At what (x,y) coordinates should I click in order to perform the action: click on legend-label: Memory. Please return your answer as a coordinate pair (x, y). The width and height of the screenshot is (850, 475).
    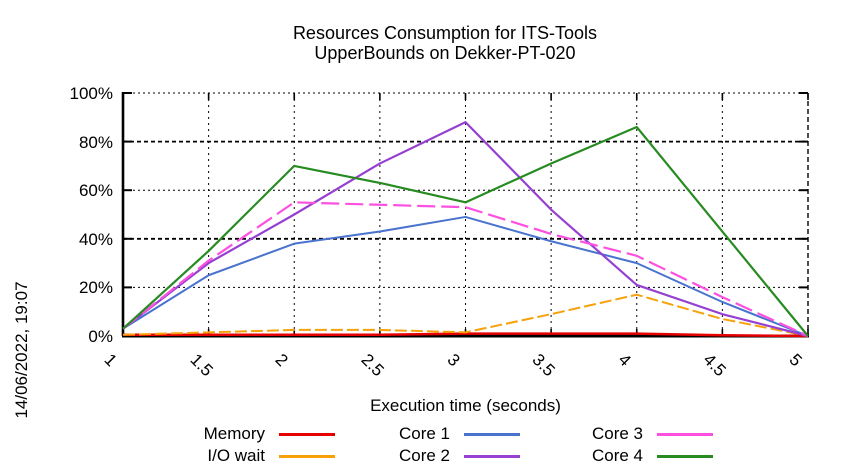
    Looking at the image, I should click on (234, 433).